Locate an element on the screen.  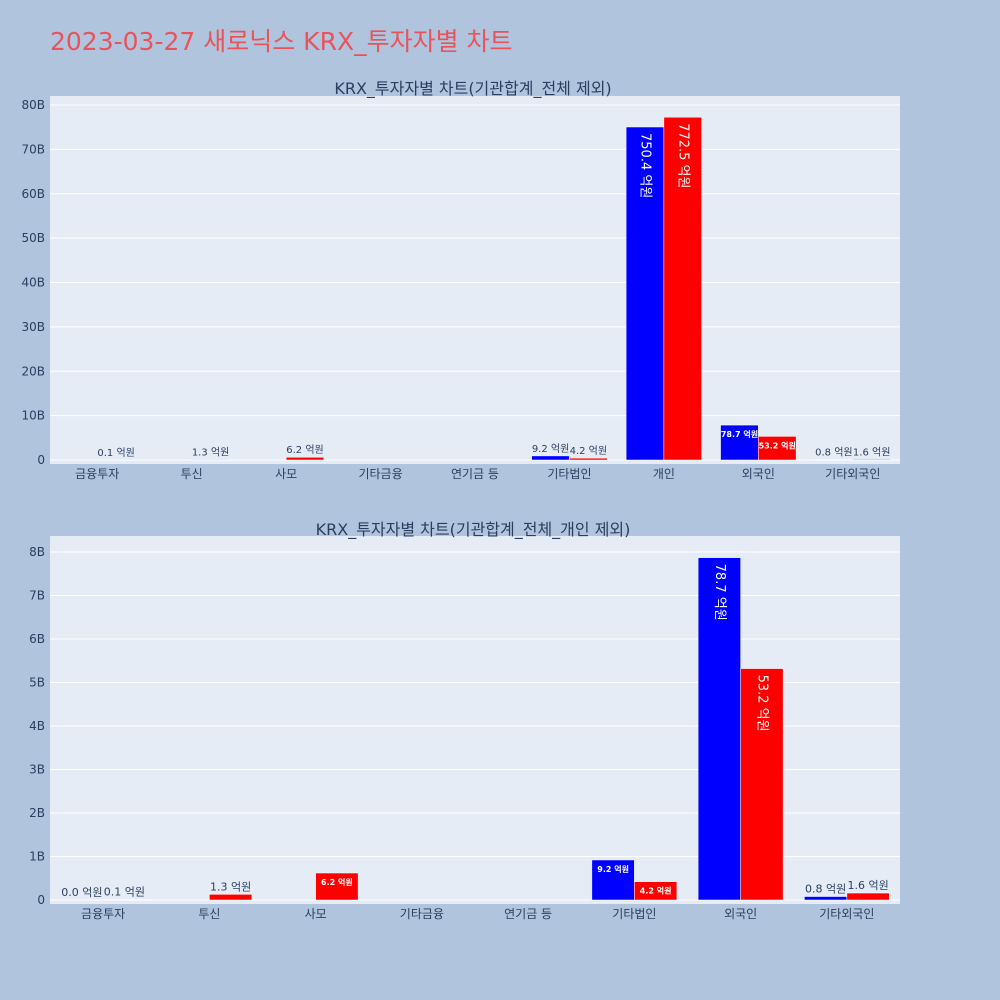
data-label: 750.4 억원 is located at coordinates (645, 165).